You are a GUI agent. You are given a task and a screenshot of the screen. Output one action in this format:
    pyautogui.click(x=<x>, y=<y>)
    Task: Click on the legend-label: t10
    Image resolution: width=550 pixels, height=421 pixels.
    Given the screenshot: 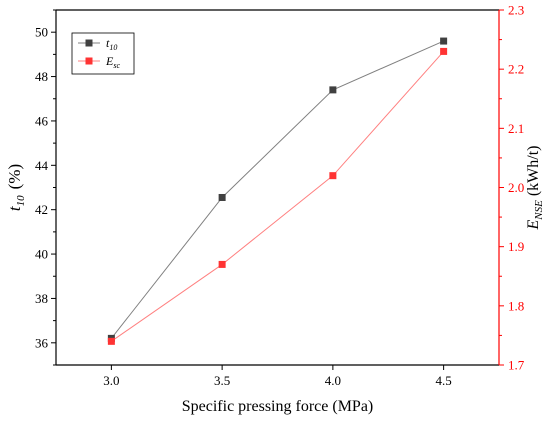 What is the action you would take?
    pyautogui.click(x=111, y=44)
    